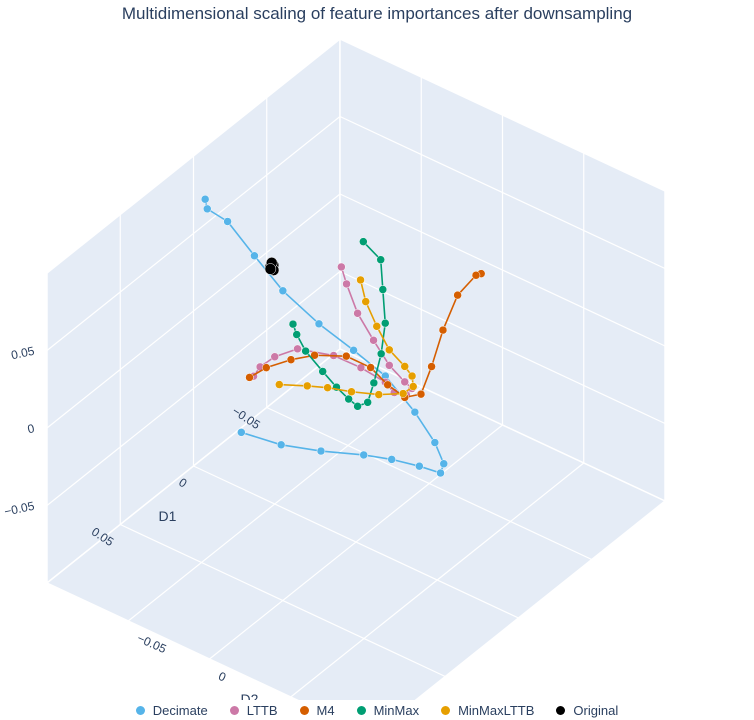  I want to click on d1-axis-title: D1, so click(168, 516).